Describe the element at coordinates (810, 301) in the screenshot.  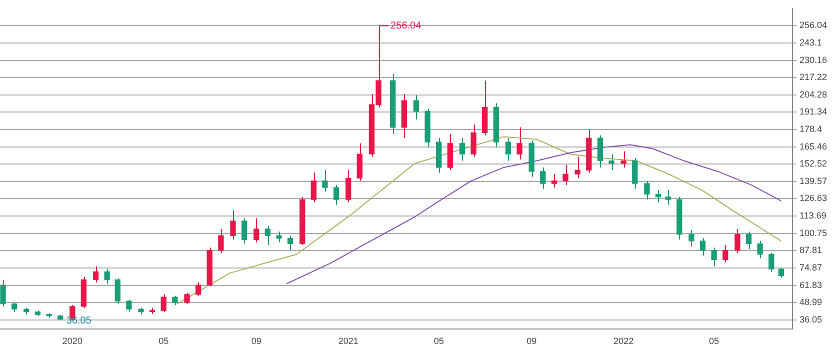
I see `y-tick-label: 48.99` at that location.